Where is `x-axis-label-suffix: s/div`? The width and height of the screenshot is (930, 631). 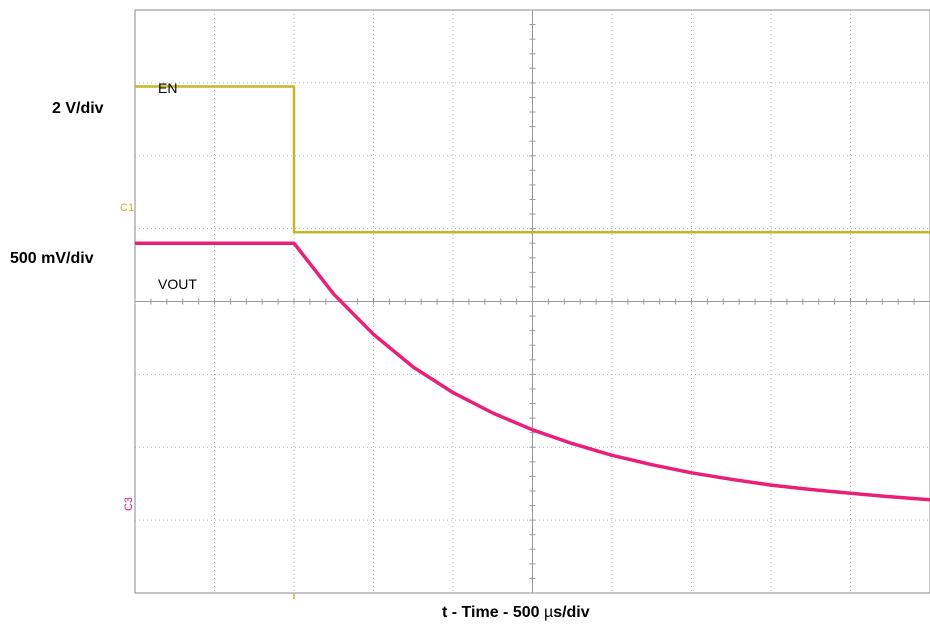
x-axis-label-suffix: s/div is located at coordinates (571, 612).